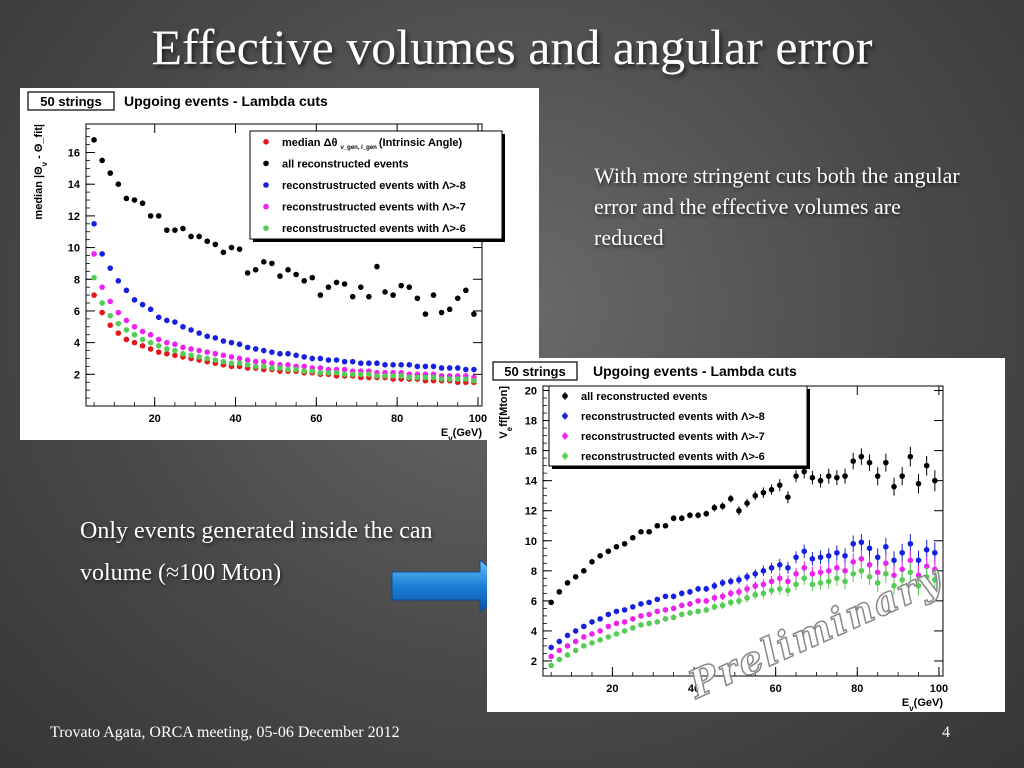 This screenshot has height=768, width=1024. What do you see at coordinates (235, 419) in the screenshot?
I see `x-tick-label: 40` at bounding box center [235, 419].